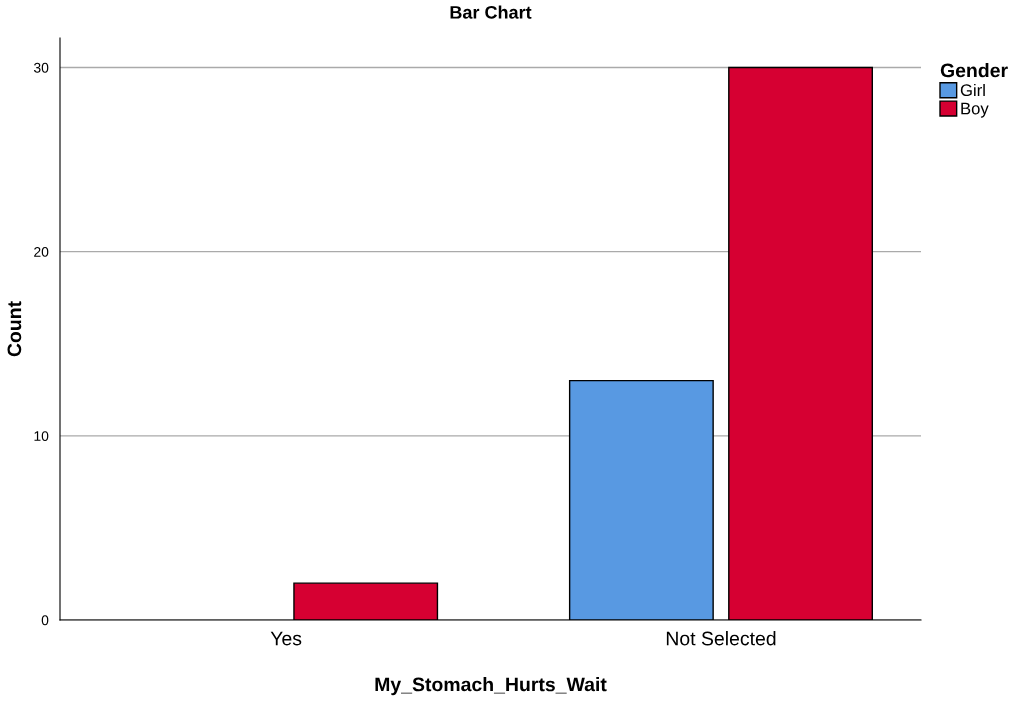  Describe the element at coordinates (974, 70) in the screenshot. I see `legend-title: Gender` at that location.